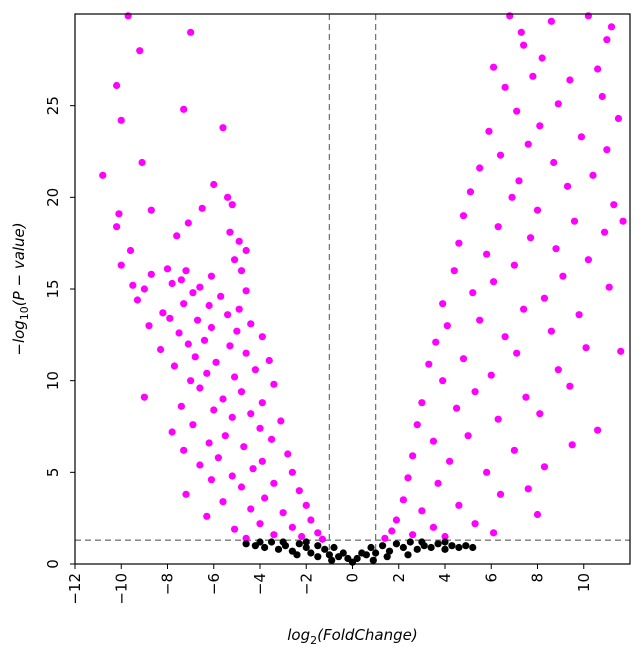  Describe the element at coordinates (491, 578) in the screenshot. I see `x-tick-label: 6` at that location.